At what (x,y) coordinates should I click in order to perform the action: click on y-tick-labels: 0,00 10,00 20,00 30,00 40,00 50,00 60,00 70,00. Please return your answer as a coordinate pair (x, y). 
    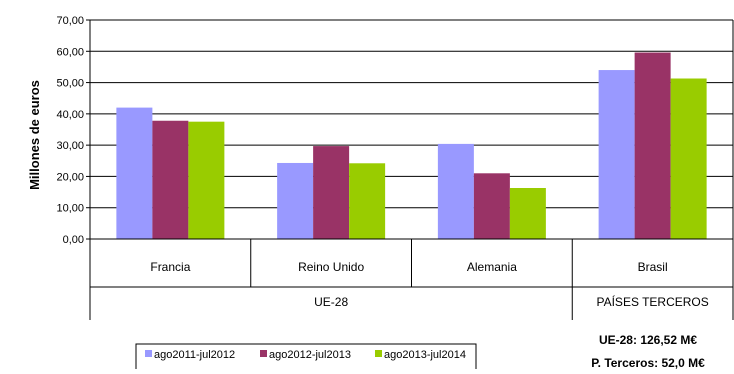
    Looking at the image, I should click on (70, 130).